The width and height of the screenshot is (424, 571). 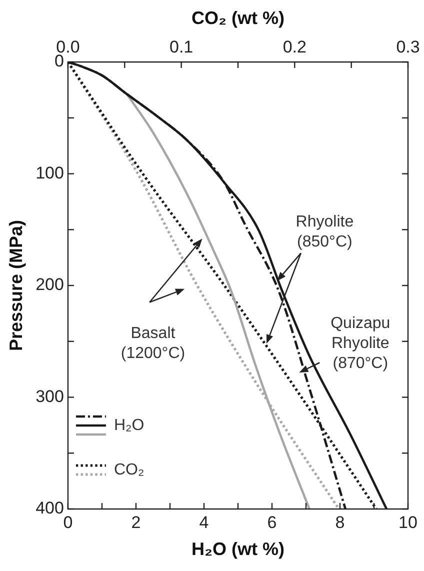 I want to click on y-axis-title: Pressure (MPa), so click(x=16, y=286).